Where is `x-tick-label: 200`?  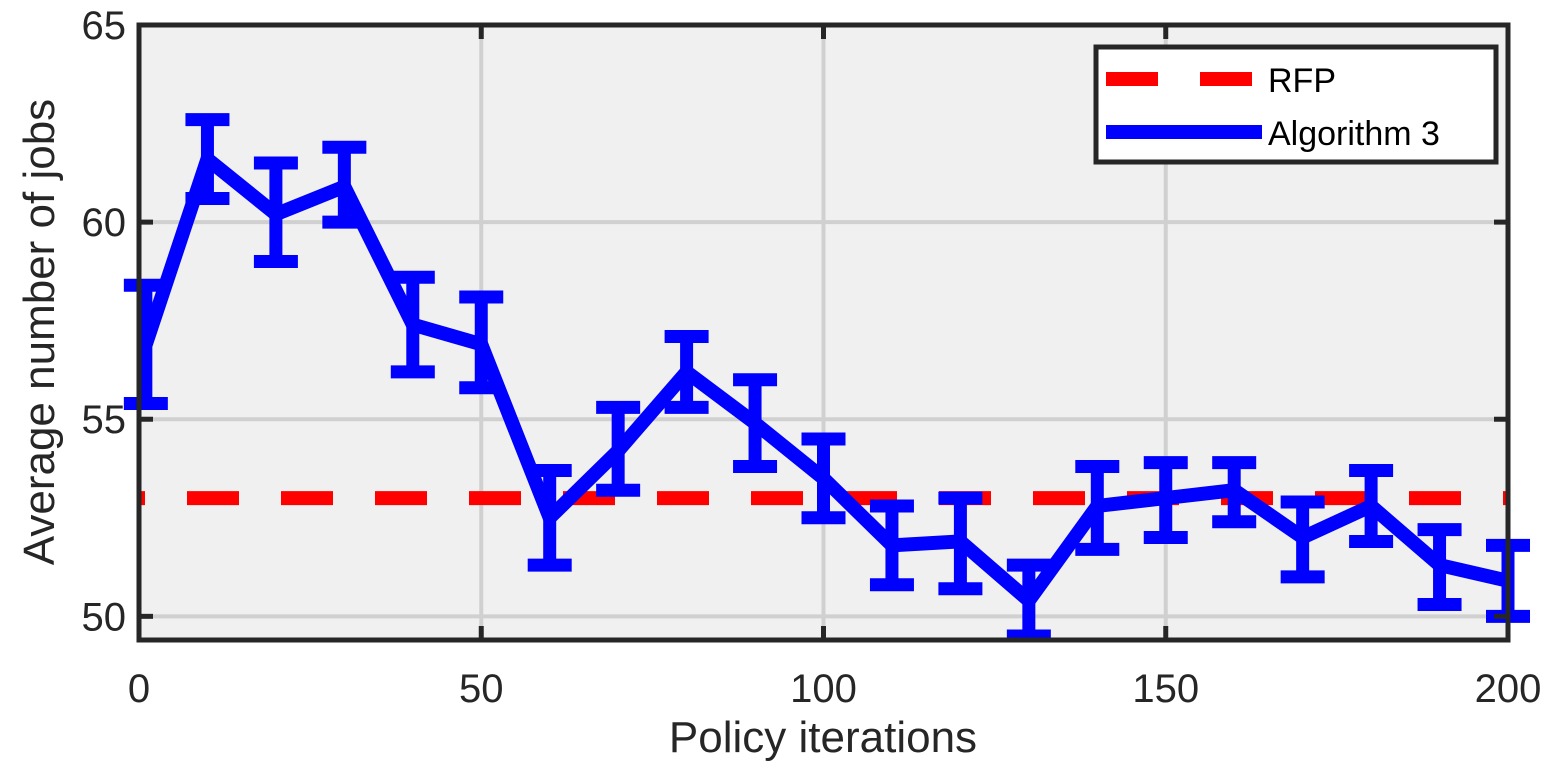
x-tick-label: 200 is located at coordinates (1508, 689).